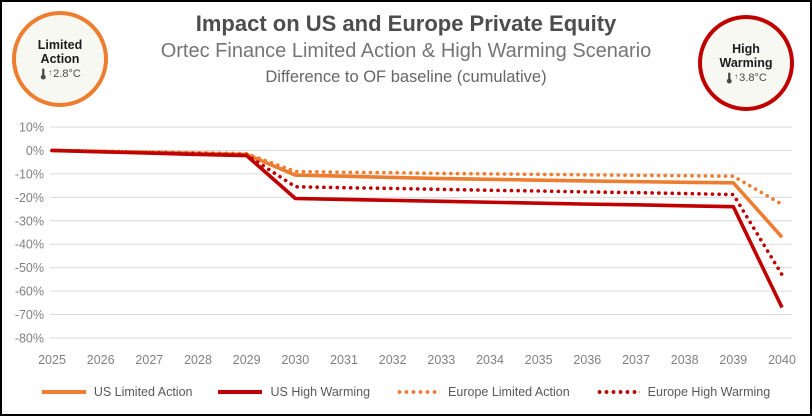 The image size is (812, 416). I want to click on x-tick-label: 2034, so click(490, 360).